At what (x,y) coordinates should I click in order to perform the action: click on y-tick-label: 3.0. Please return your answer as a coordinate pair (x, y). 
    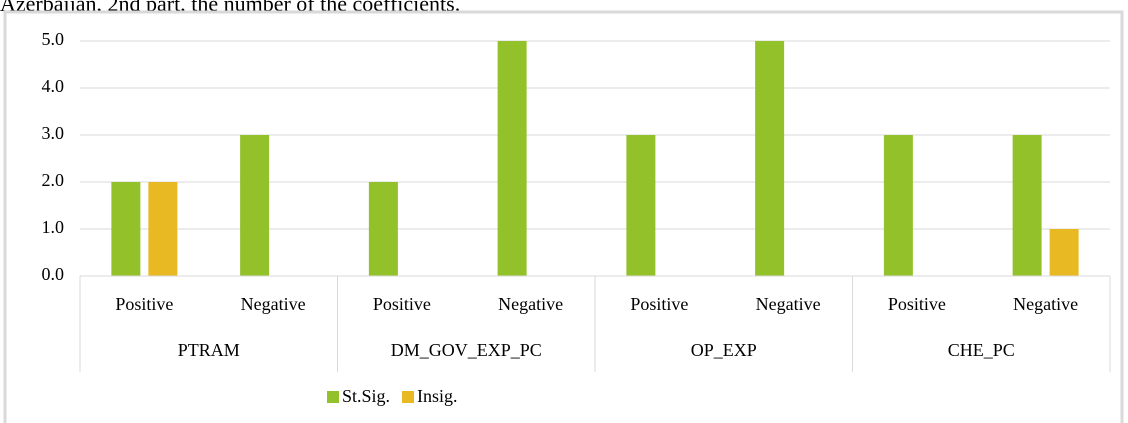
    Looking at the image, I should click on (53, 133).